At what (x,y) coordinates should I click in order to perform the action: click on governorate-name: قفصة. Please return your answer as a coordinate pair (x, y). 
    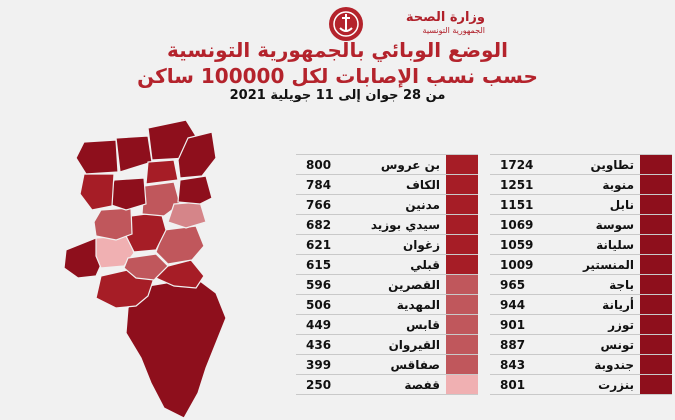
    Looking at the image, I should click on (422, 384).